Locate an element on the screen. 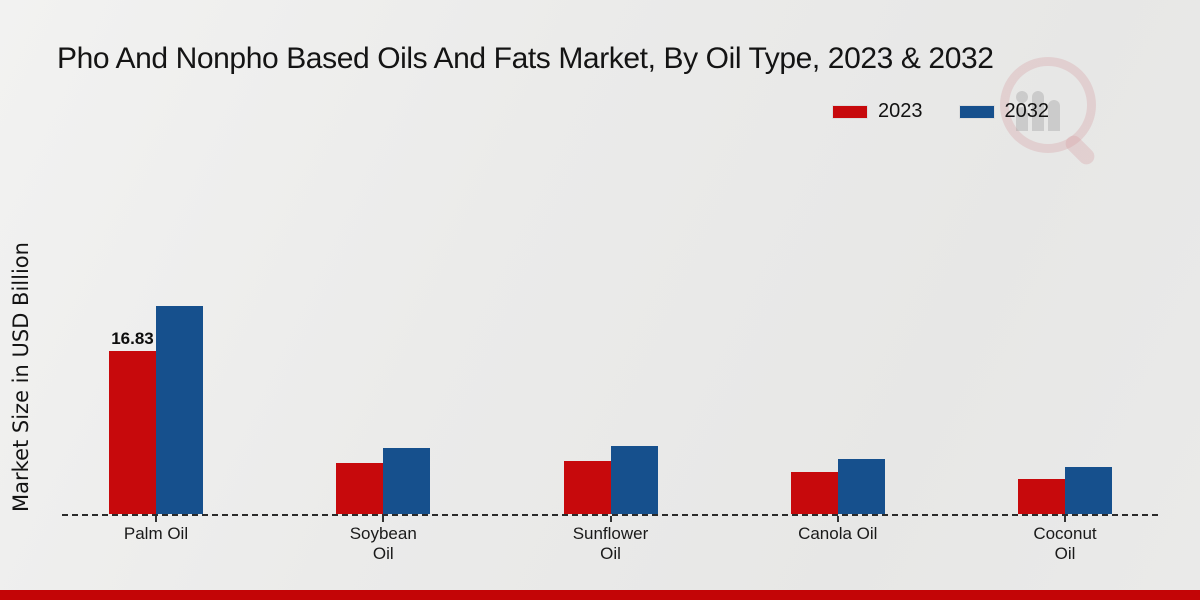 This screenshot has width=1200, height=600. bar-2023-soybean-oil is located at coordinates (360, 488).